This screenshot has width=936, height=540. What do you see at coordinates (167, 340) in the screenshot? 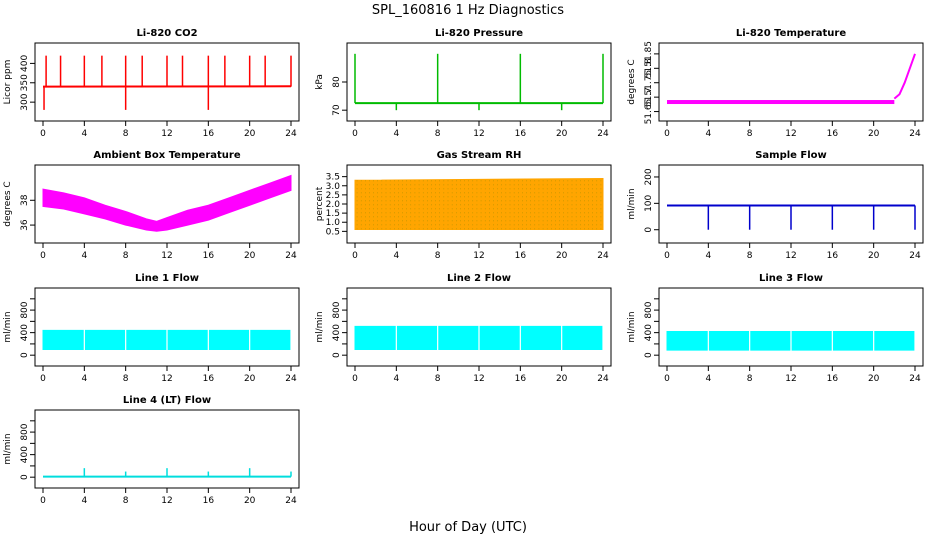
I see `data-line1` at bounding box center [167, 340].